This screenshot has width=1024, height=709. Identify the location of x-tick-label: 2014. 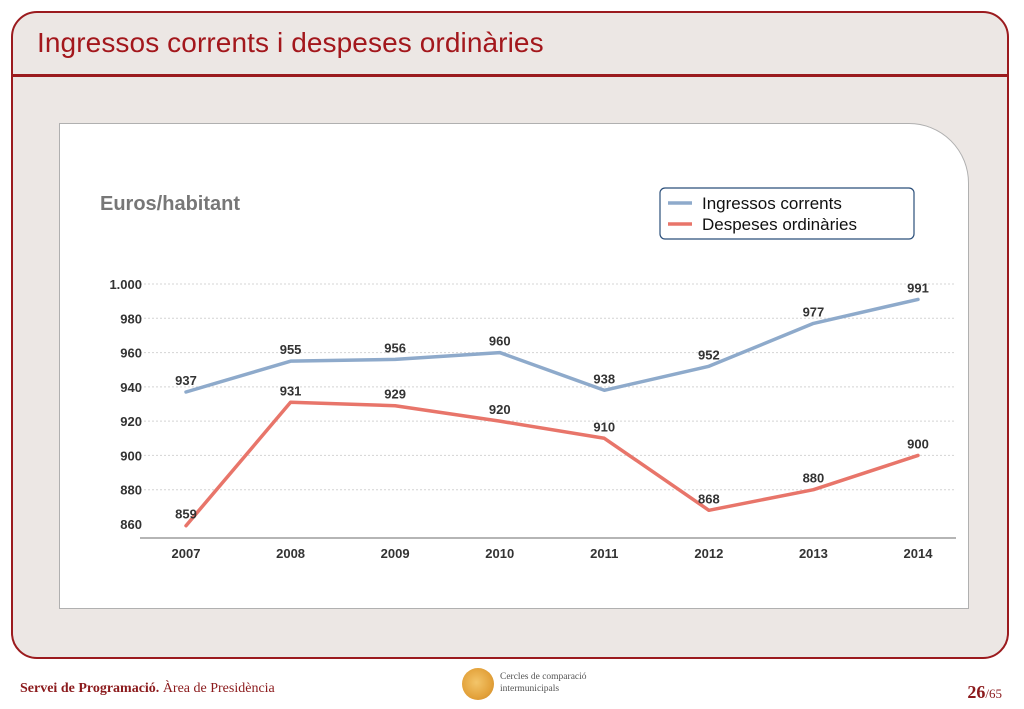
(919, 553).